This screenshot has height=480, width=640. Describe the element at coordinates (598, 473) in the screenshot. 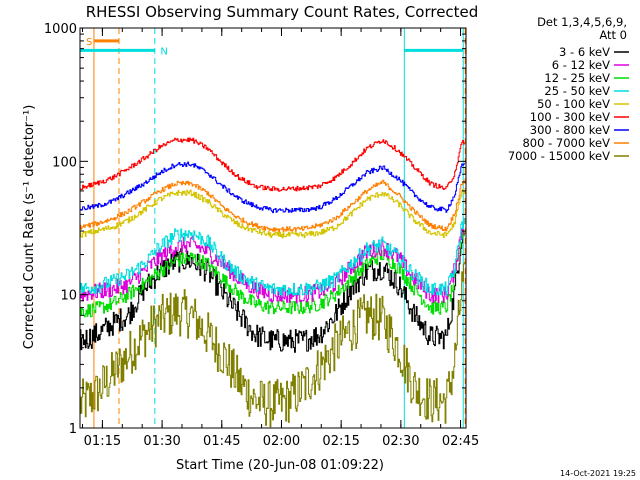

I see `footer-timestamp: 14-Oct-2021 19:25` at that location.